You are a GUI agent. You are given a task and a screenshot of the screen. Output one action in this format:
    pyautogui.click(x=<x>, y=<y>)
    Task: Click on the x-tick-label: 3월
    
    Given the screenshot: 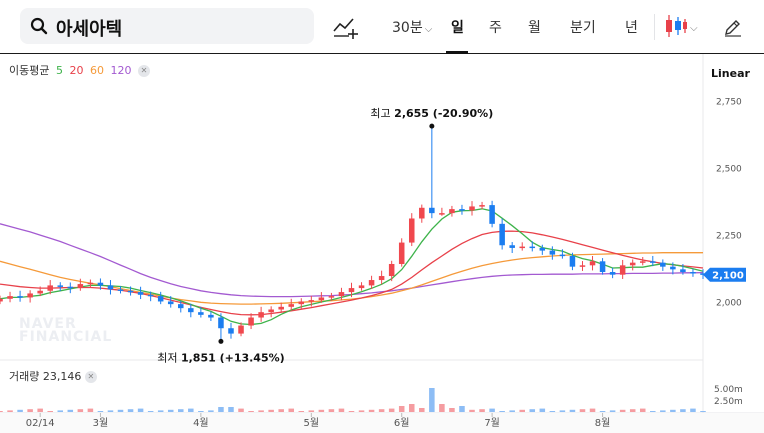 What is the action you would take?
    pyautogui.click(x=101, y=423)
    